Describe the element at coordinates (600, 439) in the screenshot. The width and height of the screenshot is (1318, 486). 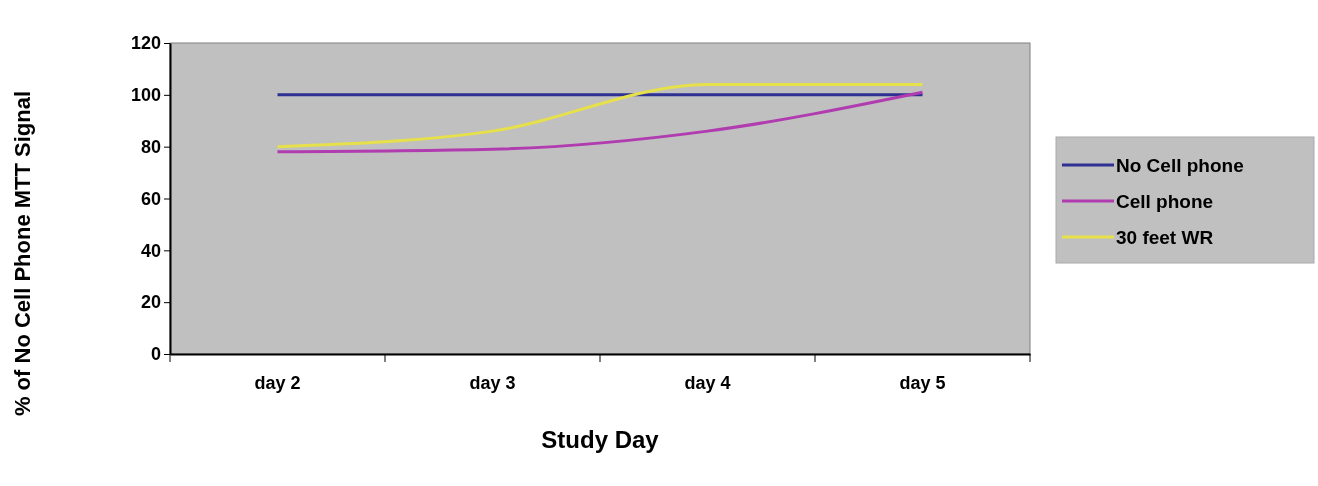
I see `x-axis-title: Study Day` at that location.